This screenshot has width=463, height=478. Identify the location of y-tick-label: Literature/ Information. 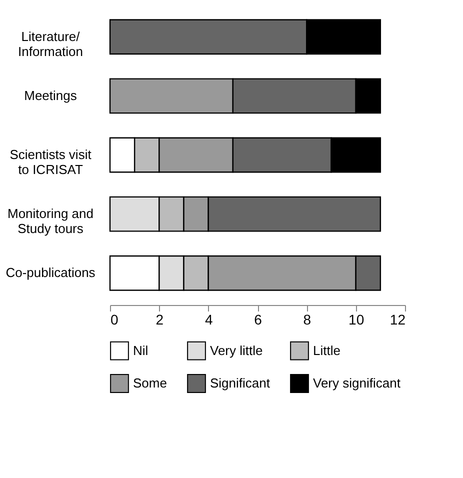
(51, 43).